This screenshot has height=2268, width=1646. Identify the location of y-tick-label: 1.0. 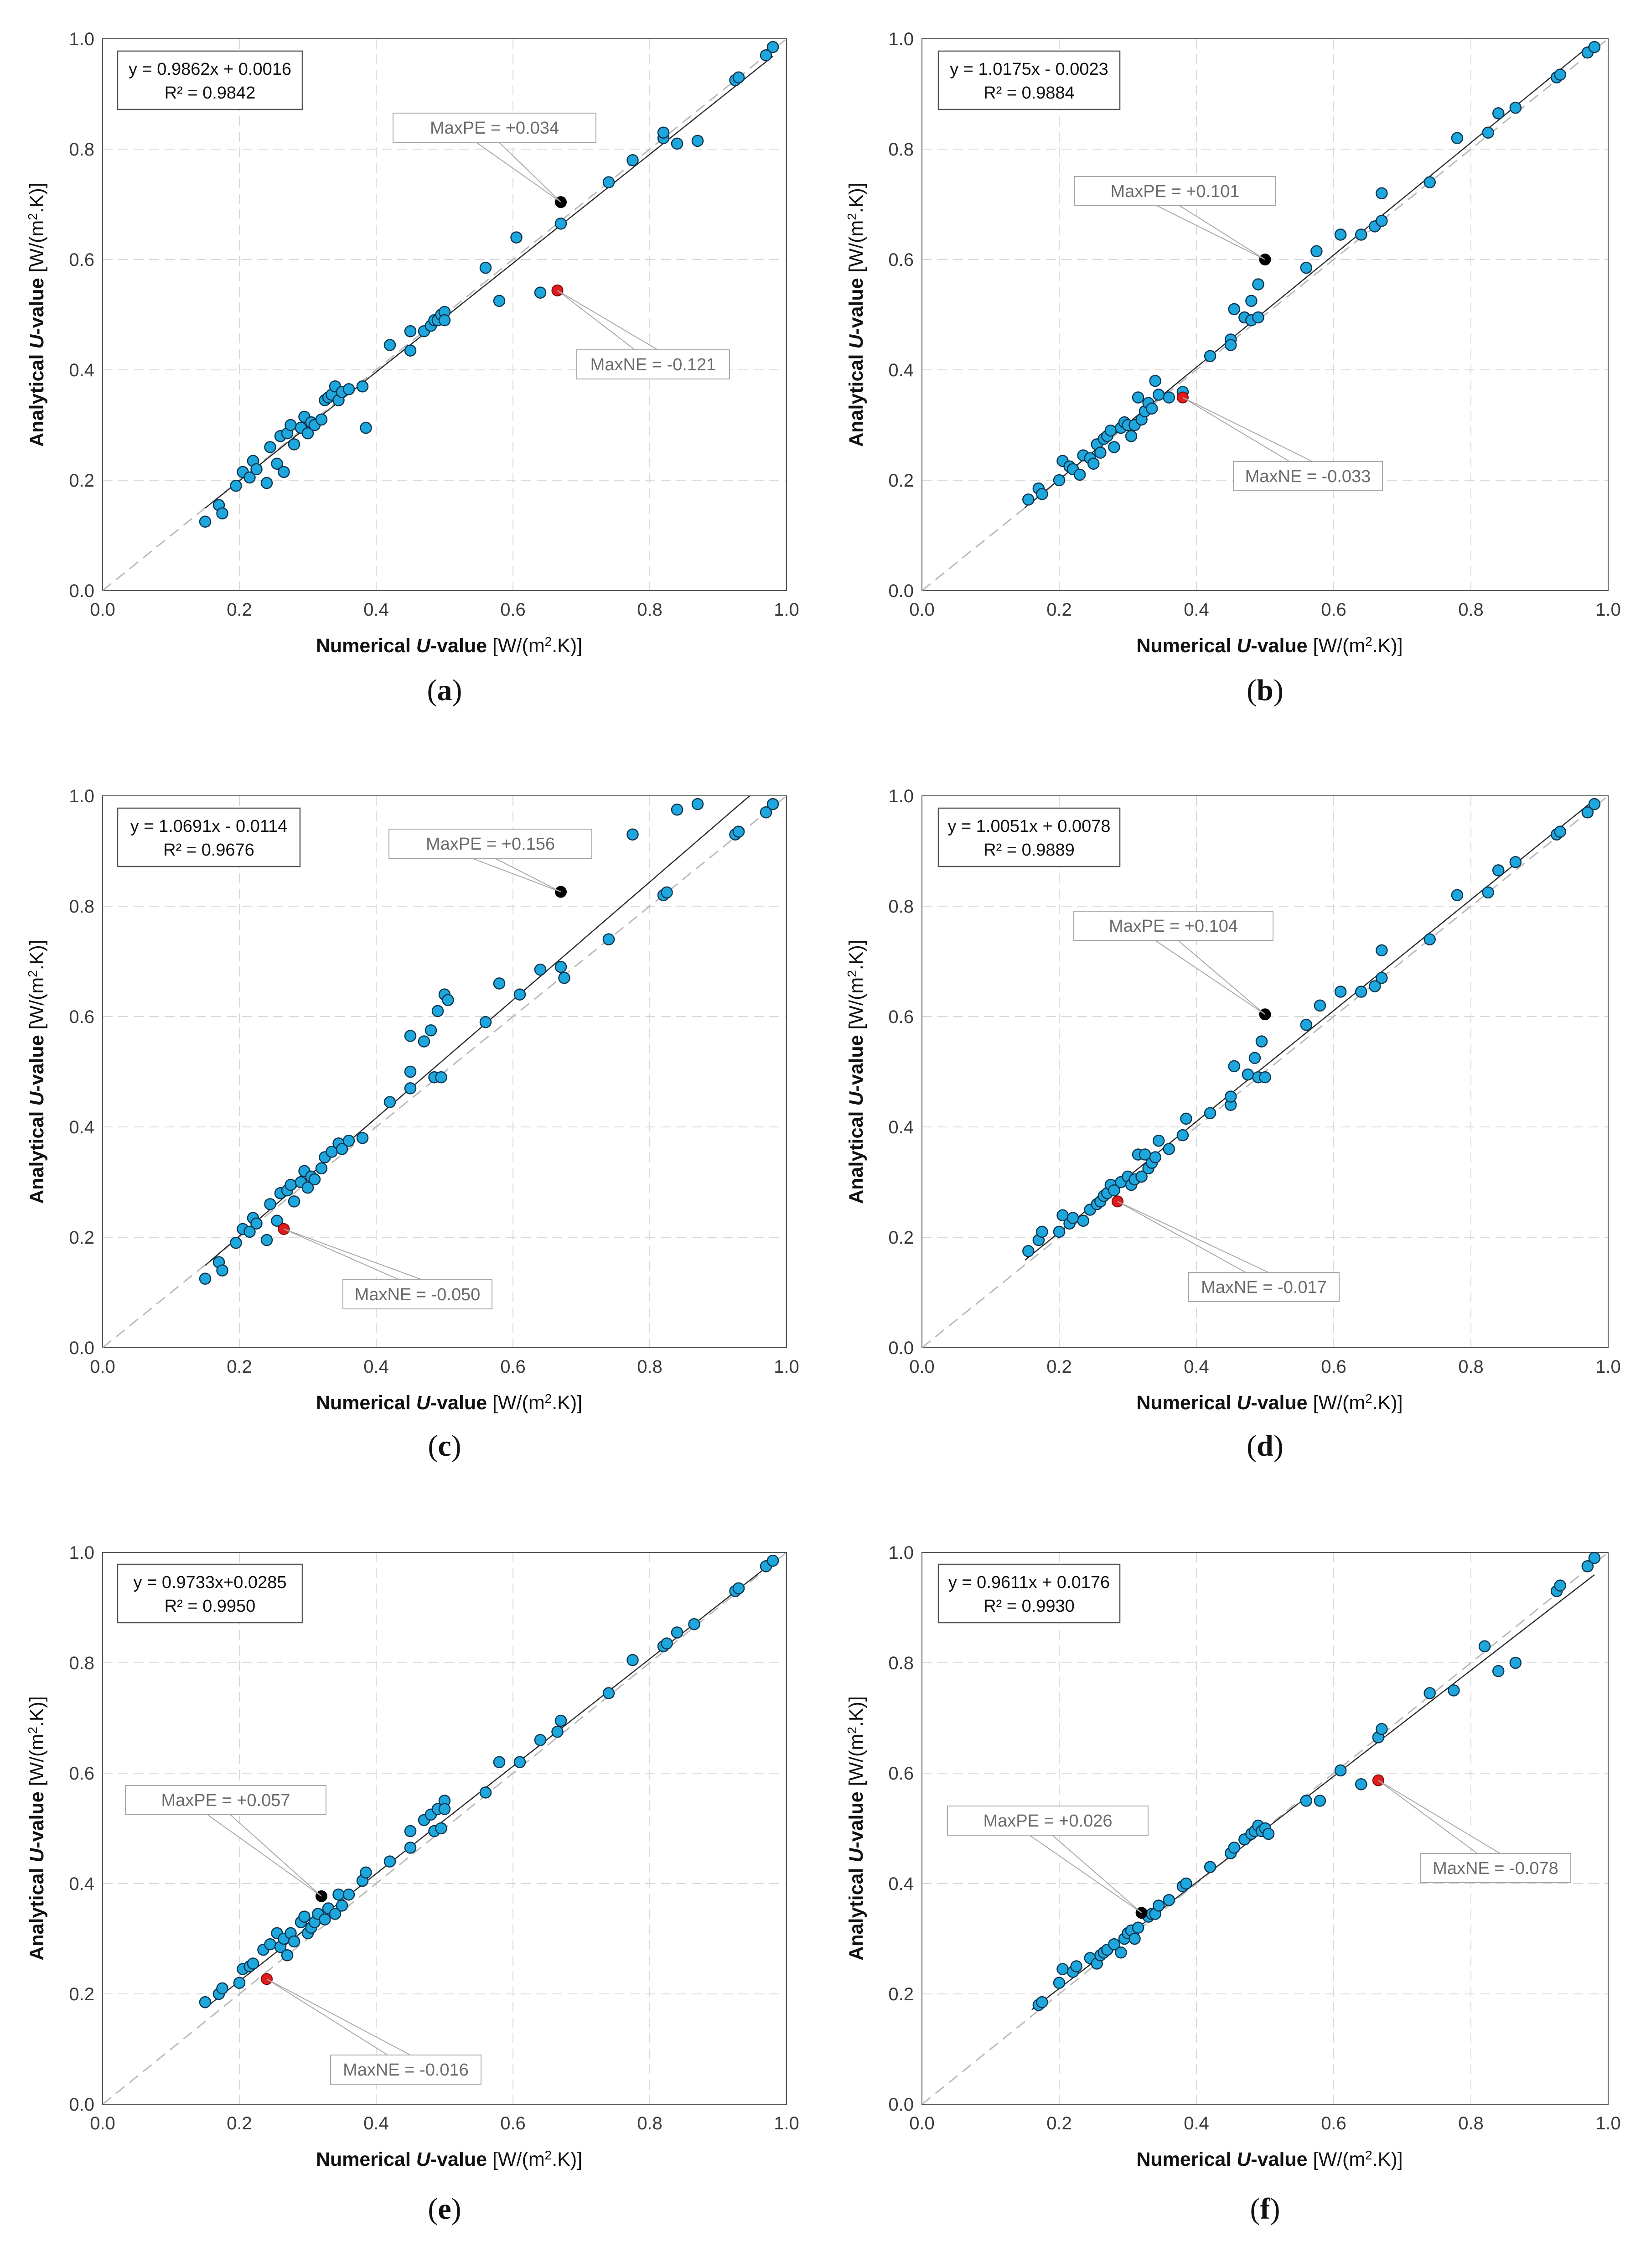
(901, 796).